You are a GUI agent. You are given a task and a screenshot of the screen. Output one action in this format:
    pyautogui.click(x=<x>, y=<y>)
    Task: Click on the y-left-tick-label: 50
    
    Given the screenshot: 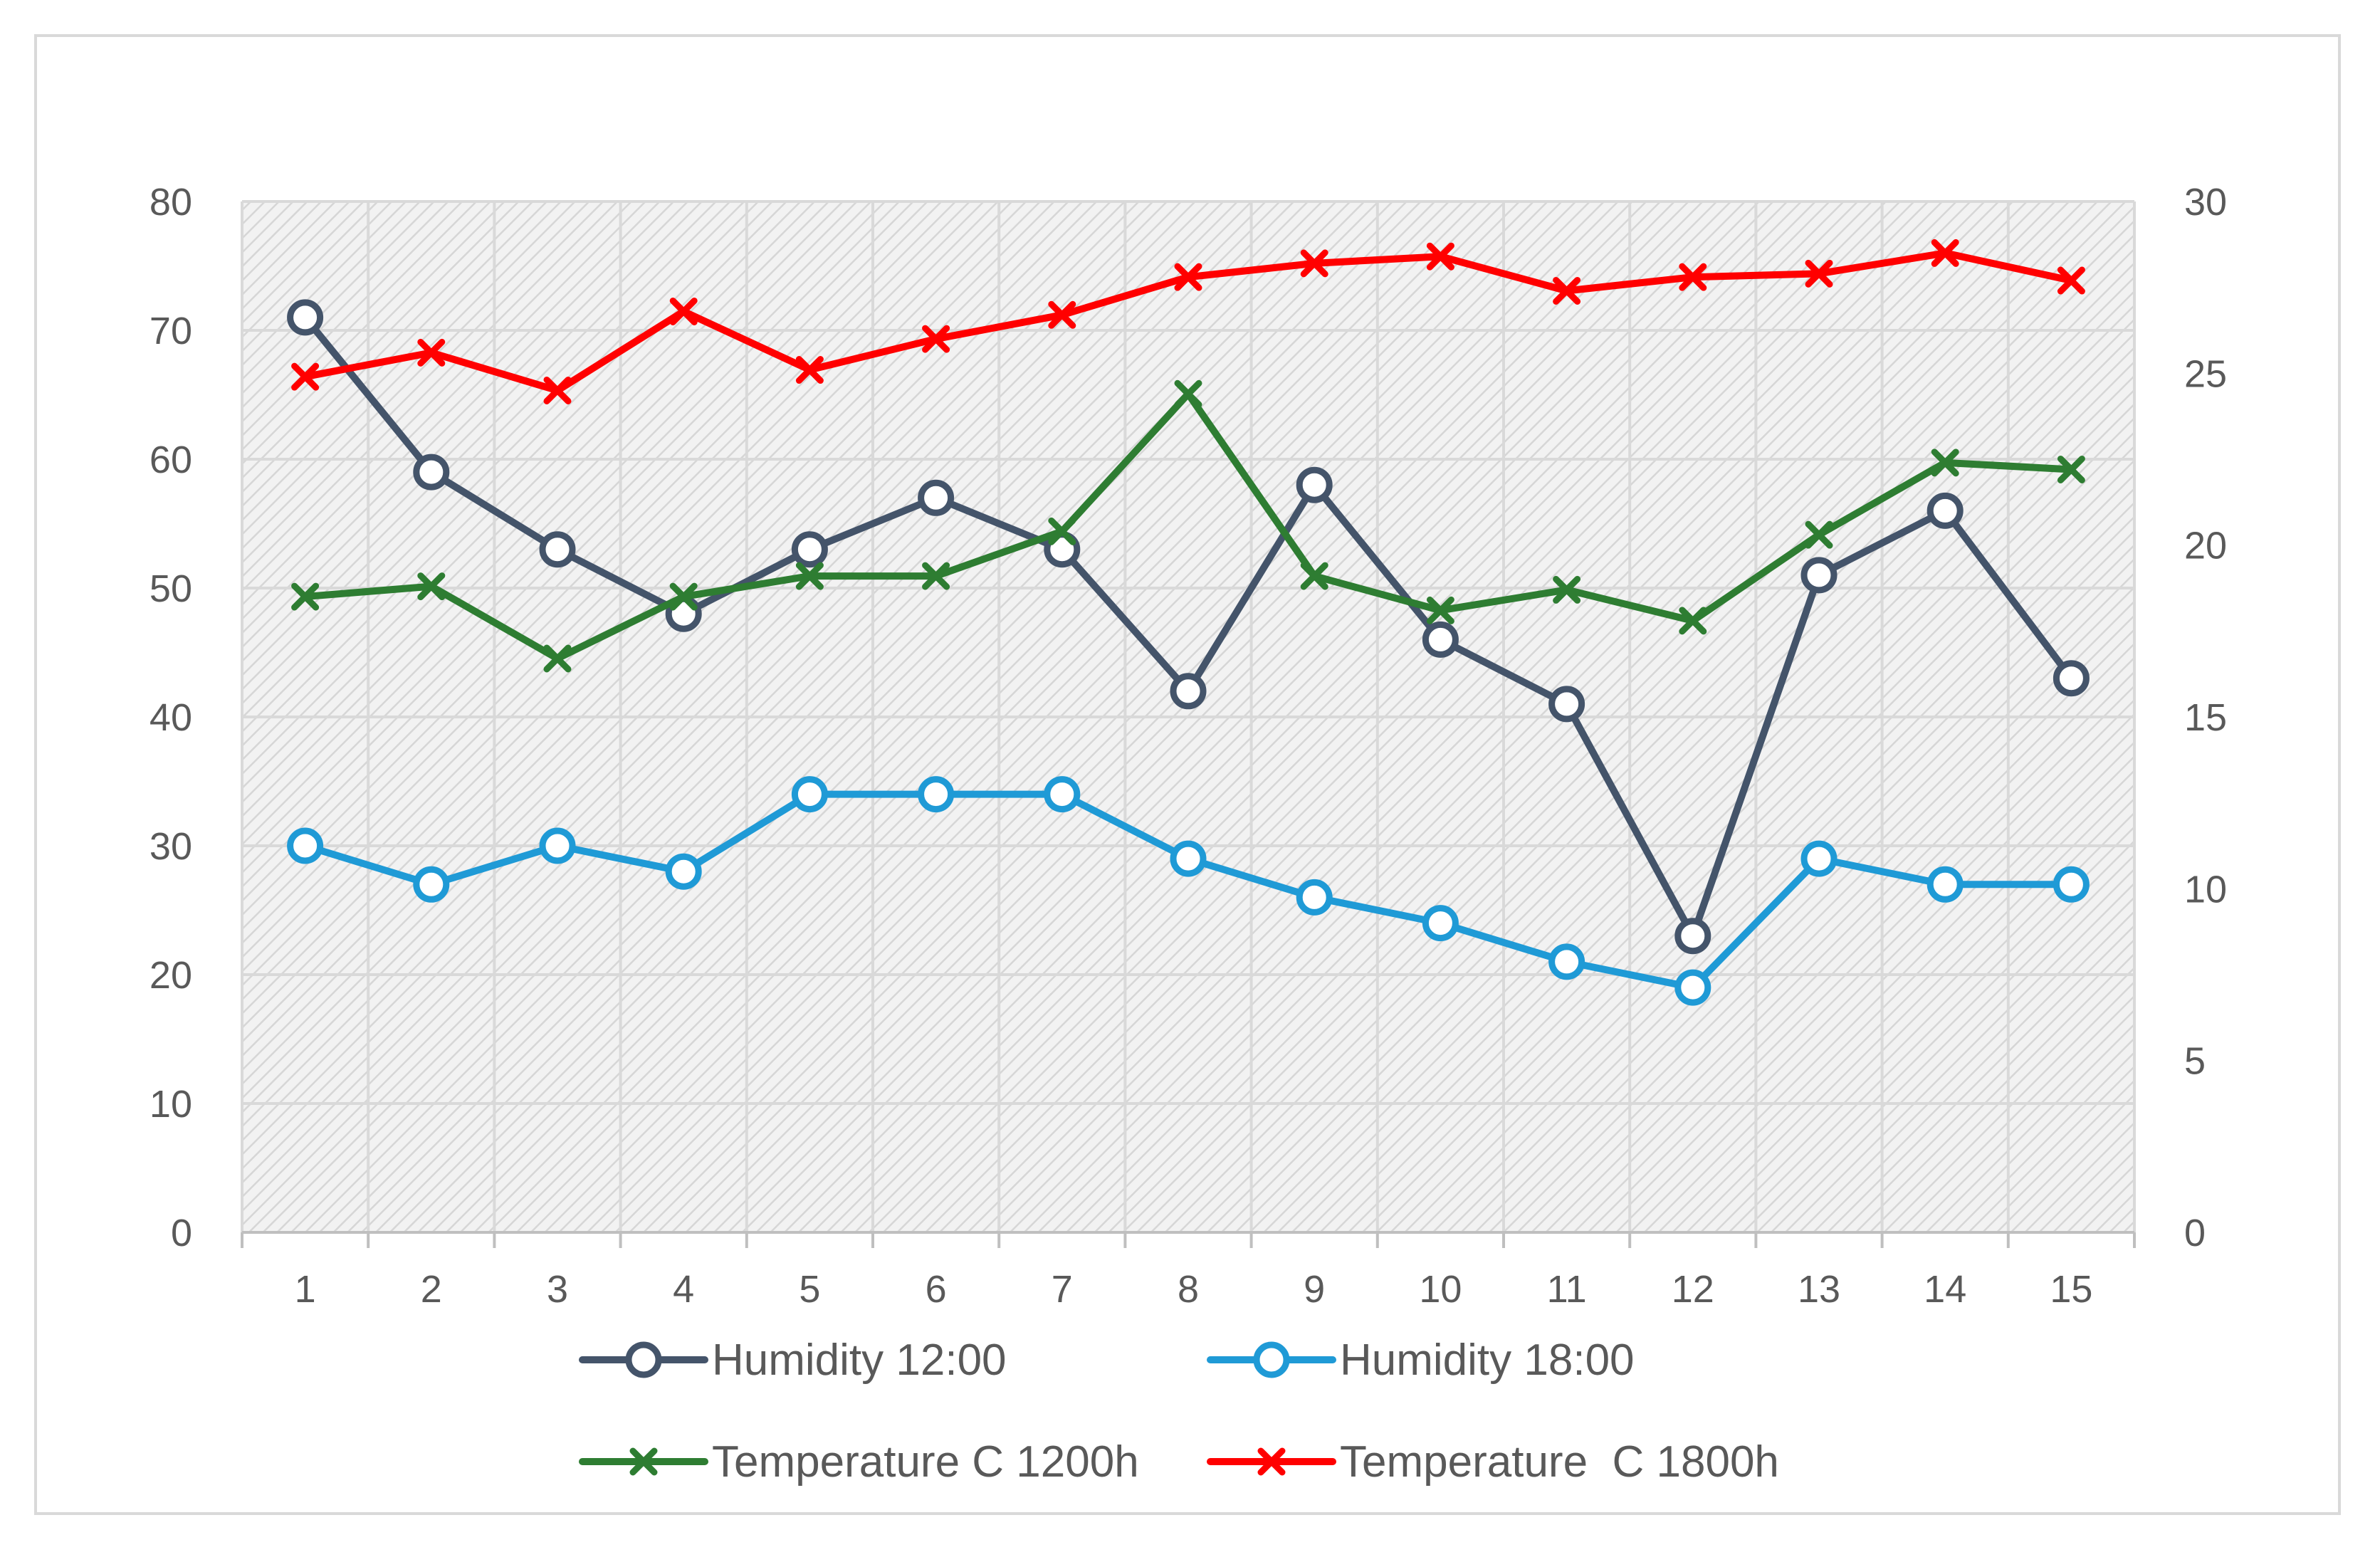 What is the action you would take?
    pyautogui.click(x=171, y=588)
    